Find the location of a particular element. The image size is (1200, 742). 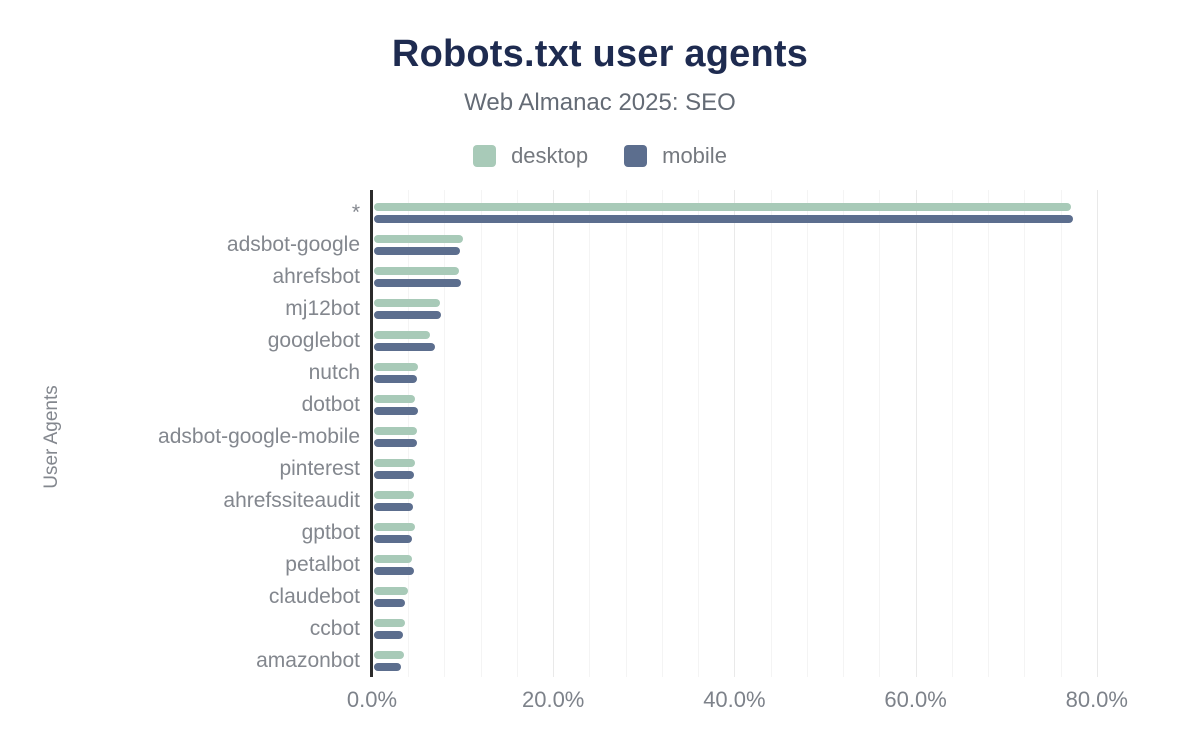

y-tick-label: petalbot is located at coordinates (322, 564).